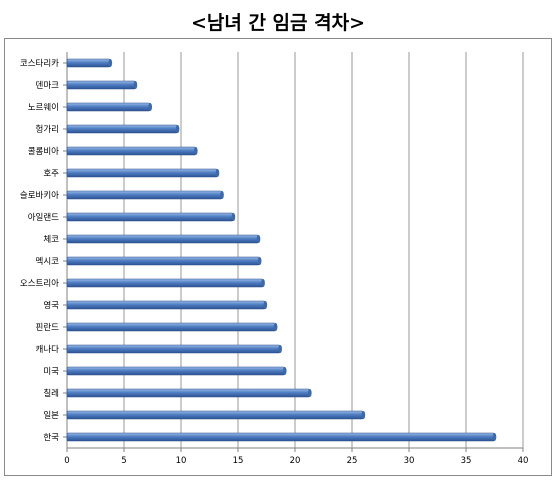  I want to click on category-label: 아일랜드, so click(43, 217).